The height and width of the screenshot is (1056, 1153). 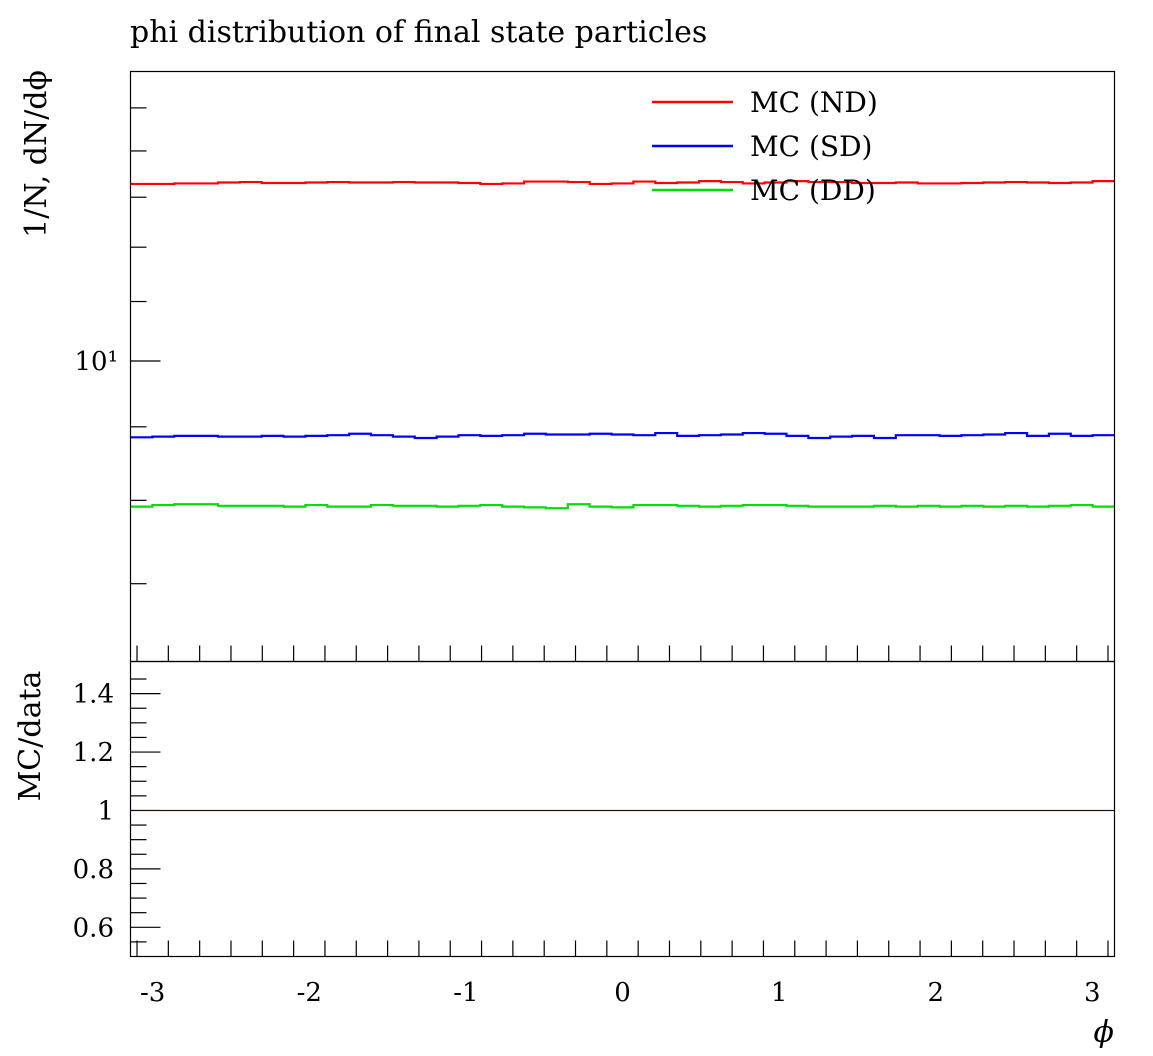 What do you see at coordinates (309, 993) in the screenshot?
I see `x-tick-label: -2` at bounding box center [309, 993].